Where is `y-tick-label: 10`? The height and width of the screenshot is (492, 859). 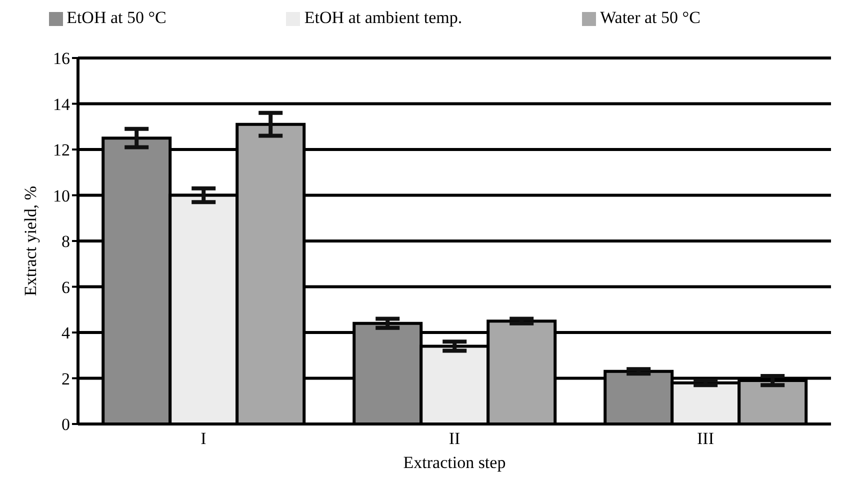
y-tick-label: 10 is located at coordinates (61, 196).